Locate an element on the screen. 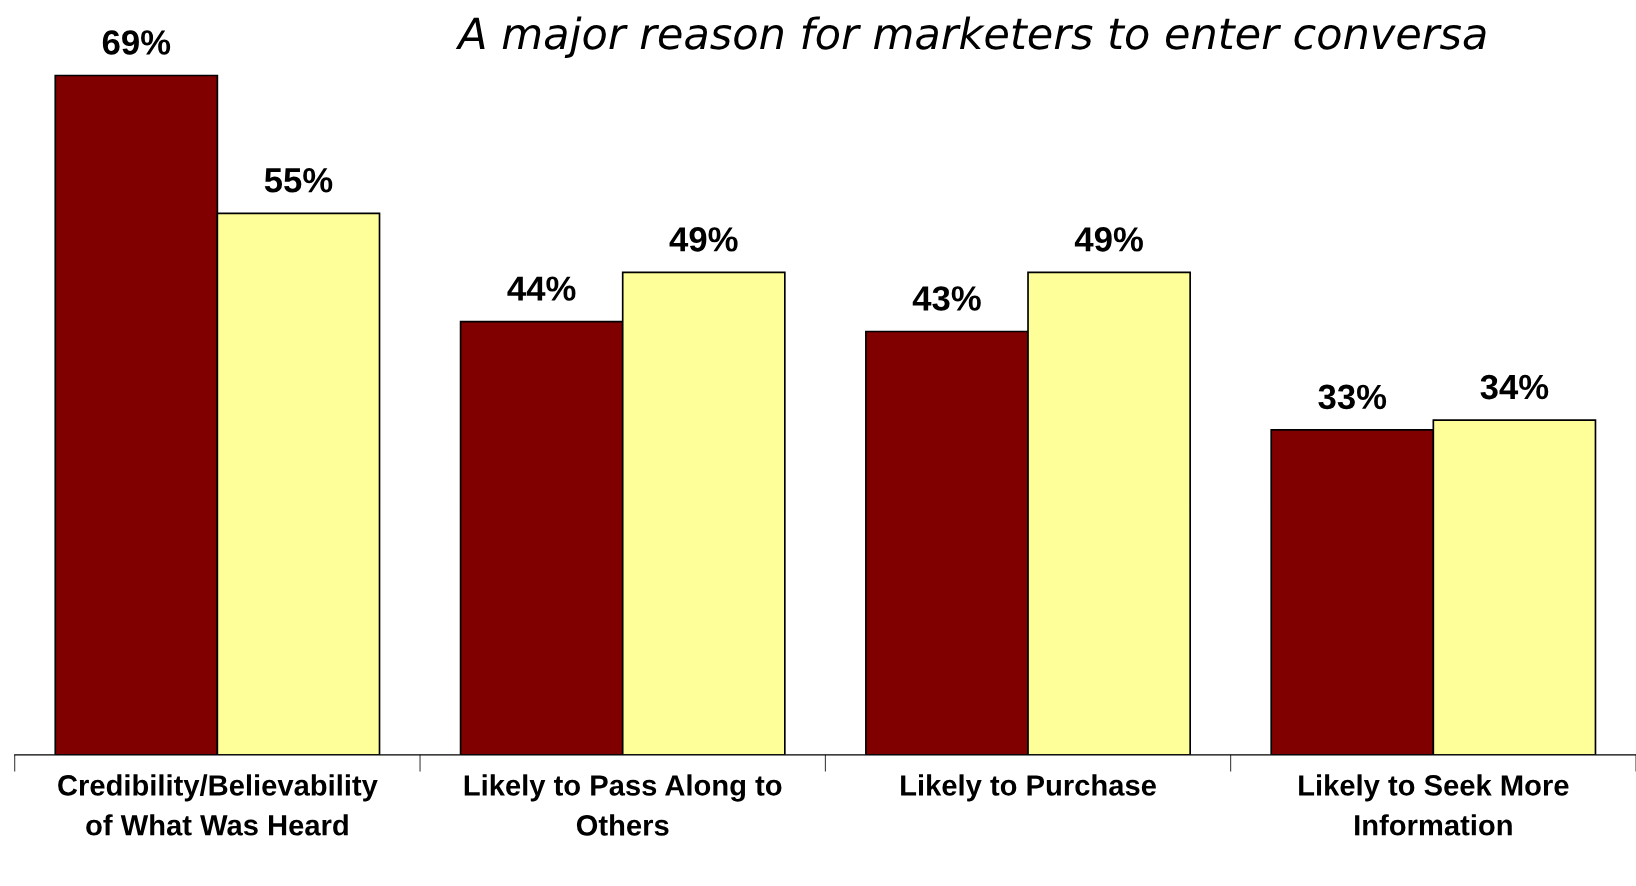 The height and width of the screenshot is (886, 1636). data-label: 44% is located at coordinates (541, 288).